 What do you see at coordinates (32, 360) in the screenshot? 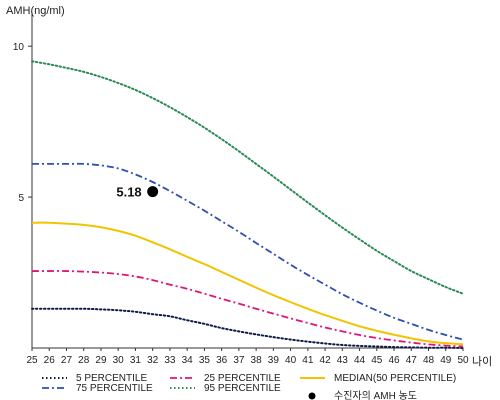
I see `x-tick-label: 25` at bounding box center [32, 360].